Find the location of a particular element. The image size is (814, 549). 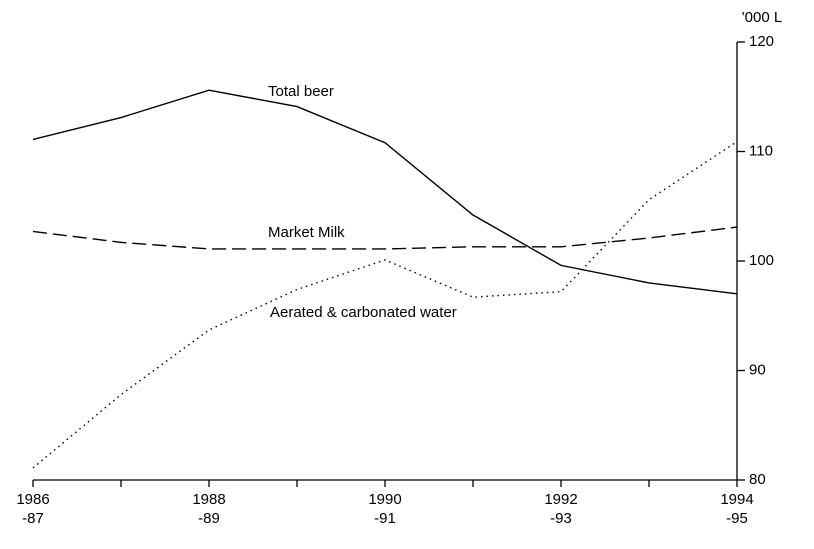

series-label: Market Milk is located at coordinates (306, 232).